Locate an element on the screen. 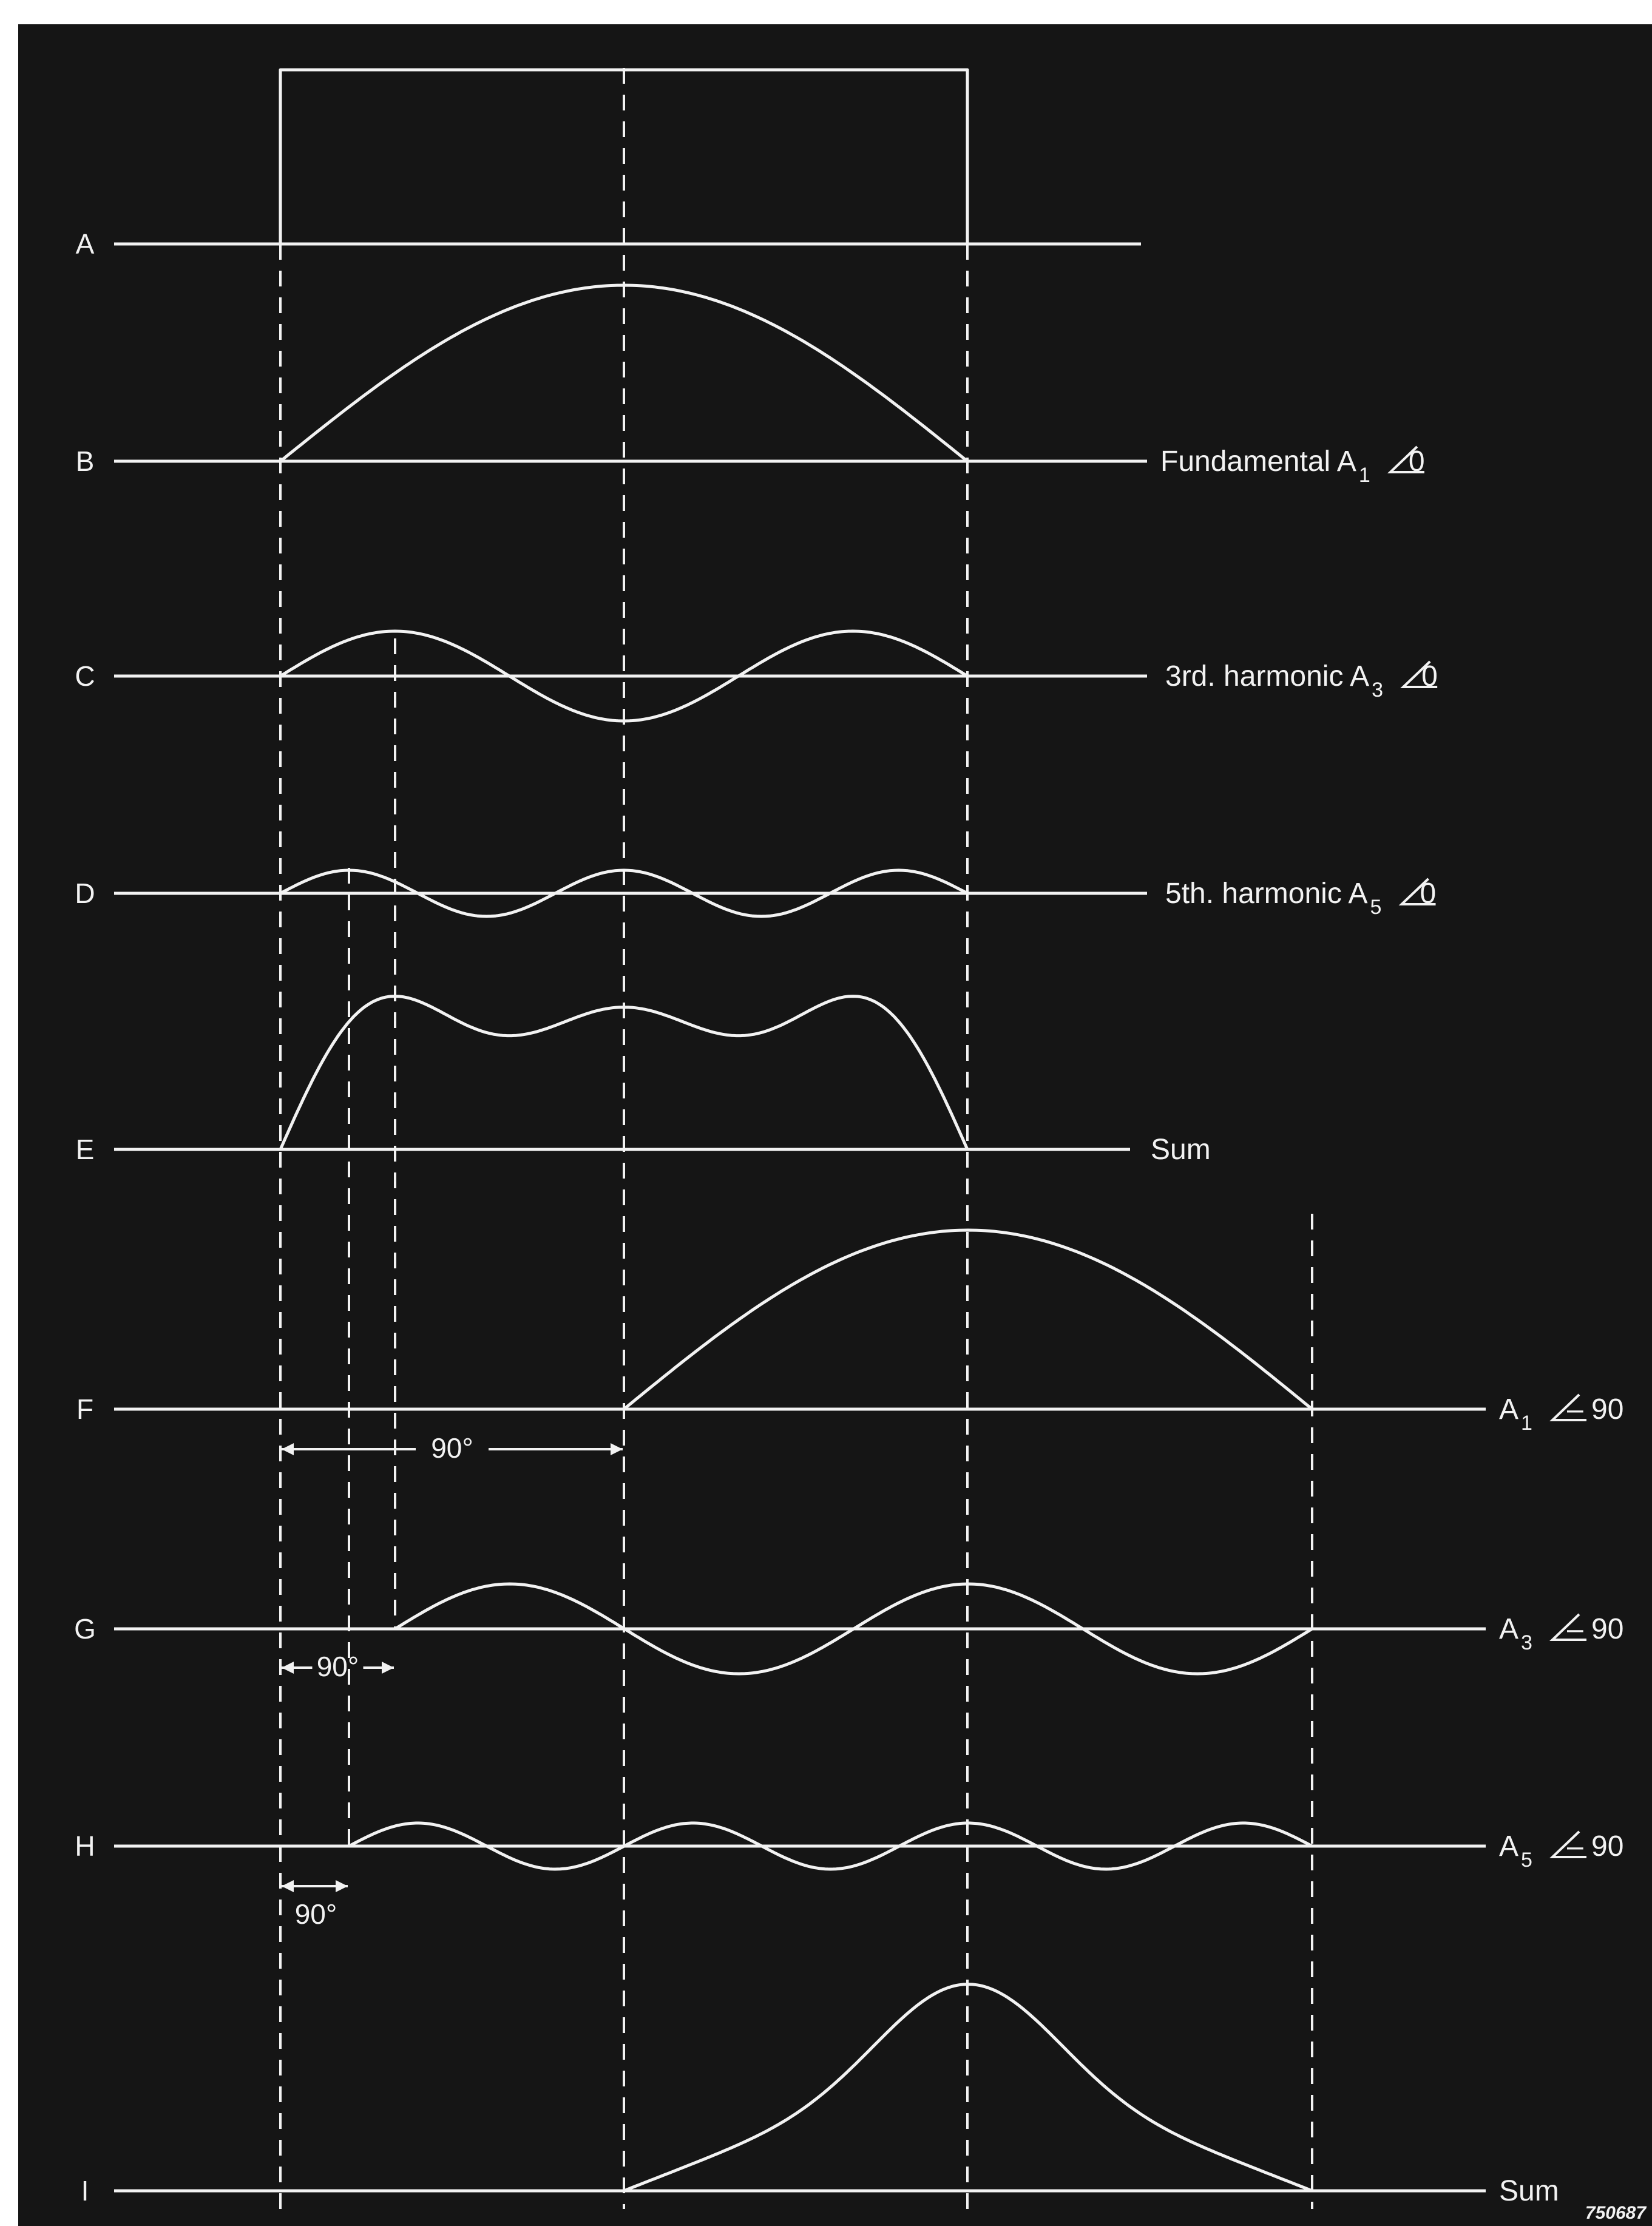 The width and height of the screenshot is (1652, 2226). row-label-g: A 3 – 90 is located at coordinates (1561, 1633).